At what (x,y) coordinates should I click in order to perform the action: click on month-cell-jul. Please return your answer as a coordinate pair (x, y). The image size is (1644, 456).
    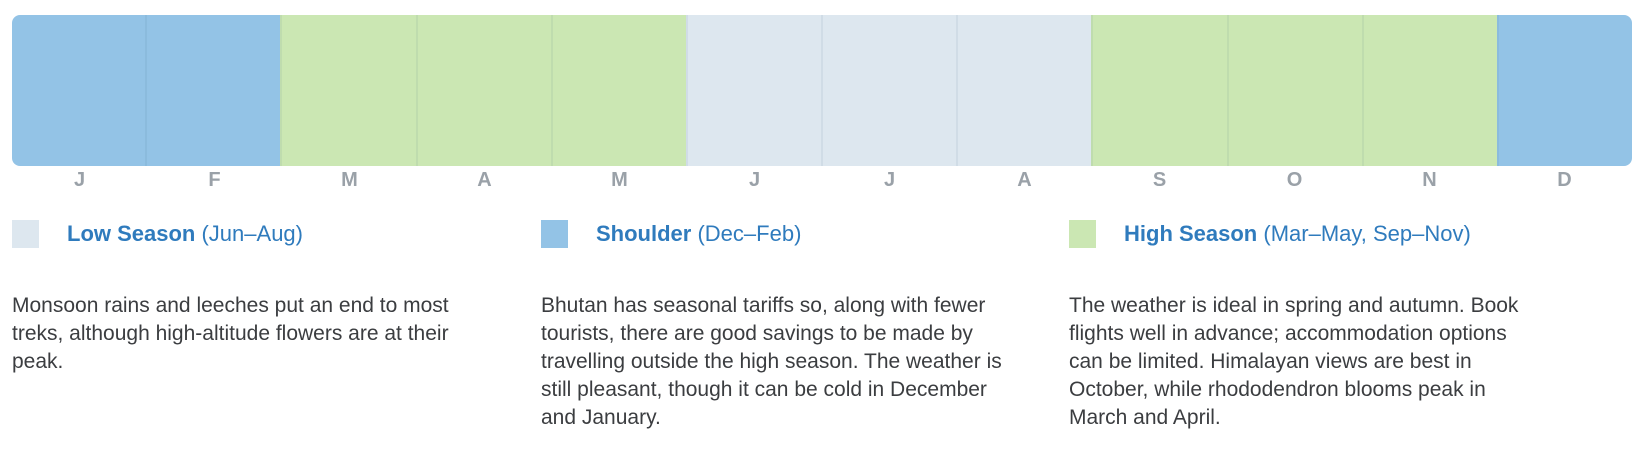
    Looking at the image, I should click on (889, 90).